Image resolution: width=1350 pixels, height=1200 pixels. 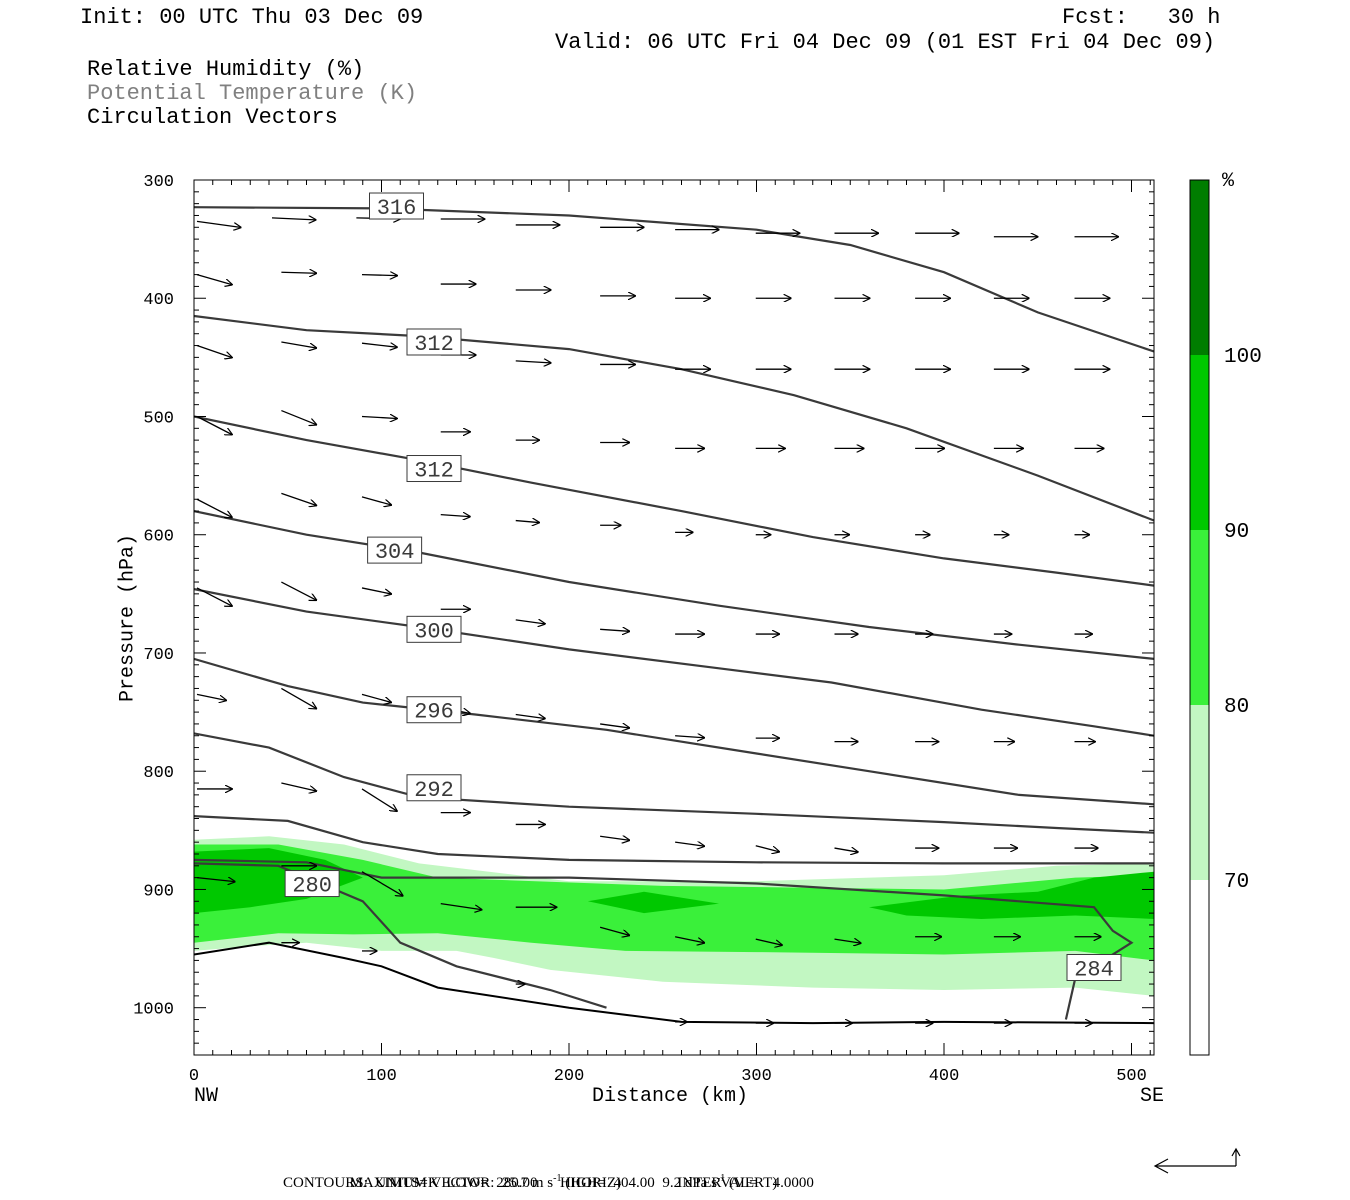 I want to click on x-tick-label-100: 100, so click(x=381, y=1076).